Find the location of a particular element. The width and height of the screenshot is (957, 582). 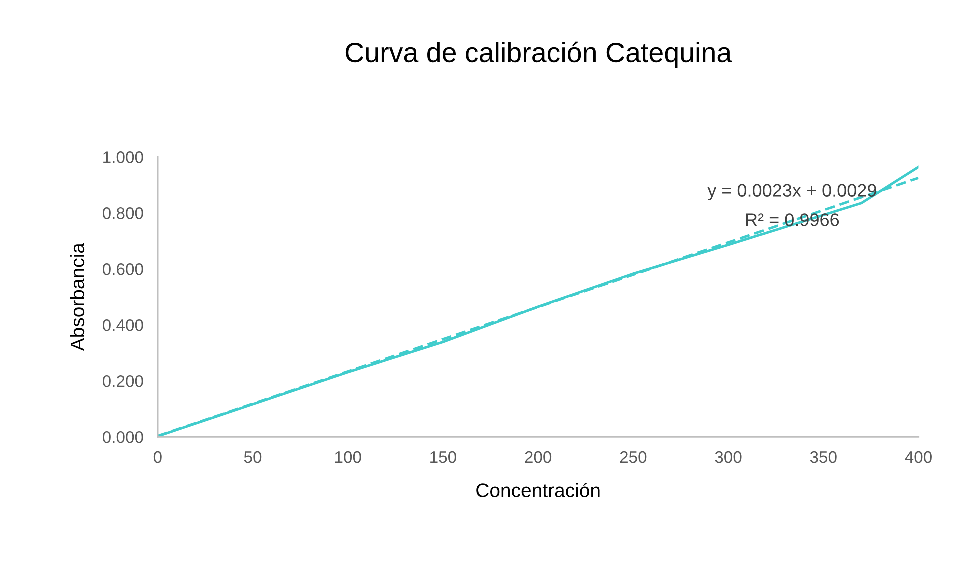

y-tick-label: 1.000 is located at coordinates (124, 158).